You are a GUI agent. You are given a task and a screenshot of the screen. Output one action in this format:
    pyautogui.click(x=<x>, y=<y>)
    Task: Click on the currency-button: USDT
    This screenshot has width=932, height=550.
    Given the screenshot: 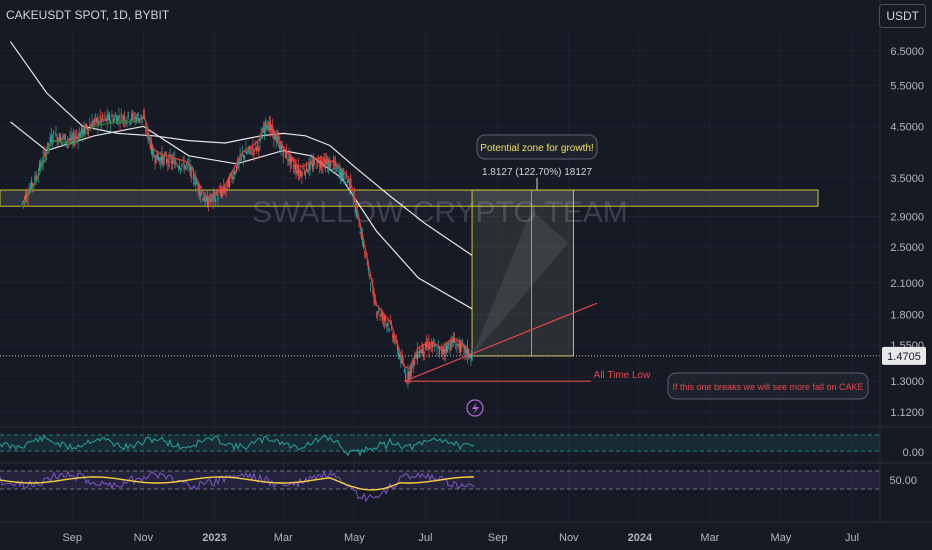 What is the action you would take?
    pyautogui.click(x=902, y=16)
    